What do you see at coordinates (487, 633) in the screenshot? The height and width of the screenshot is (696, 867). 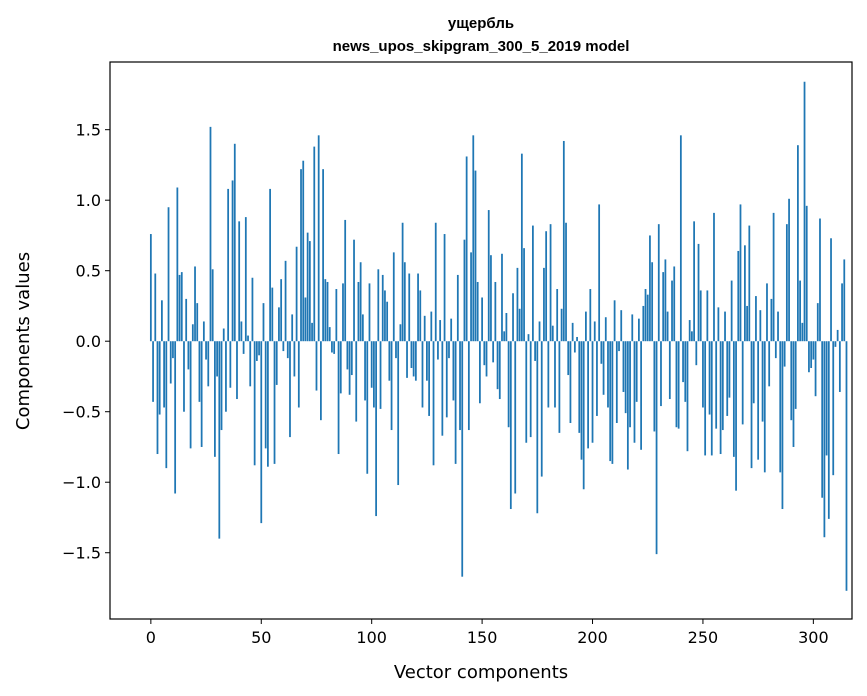 I see `x-axis-ticks: 0 50 100 150 200 250 300` at bounding box center [487, 633].